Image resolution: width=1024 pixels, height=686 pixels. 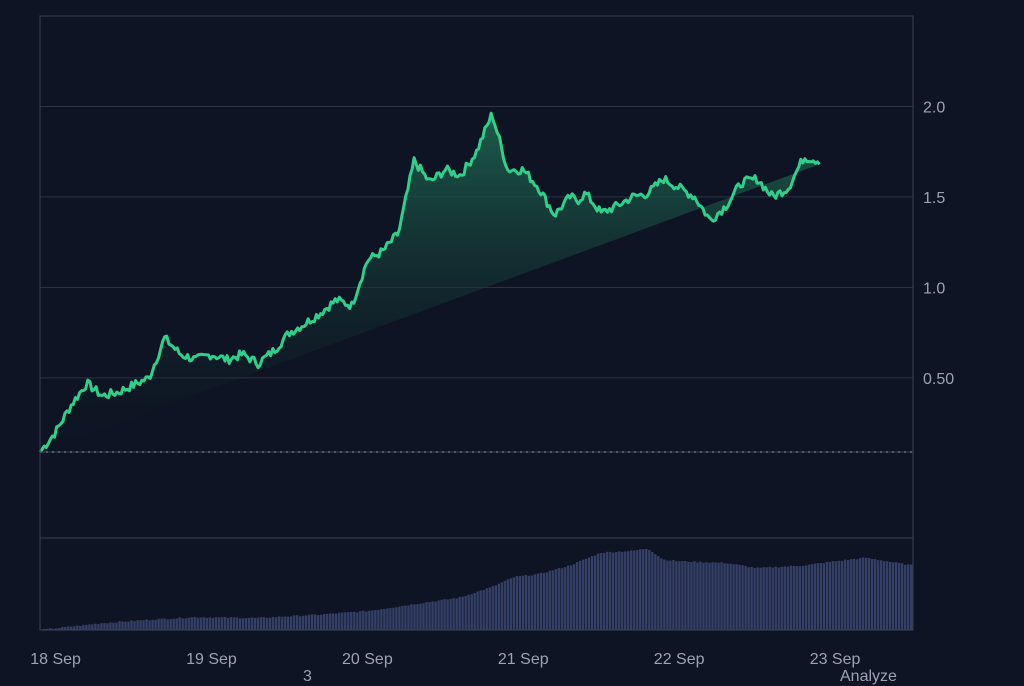 What do you see at coordinates (445, 659) in the screenshot?
I see `x-axis-ticks: 18 Sep 19 Sep 20 Sep 21 Sep 22 Sep 23 Sep` at bounding box center [445, 659].